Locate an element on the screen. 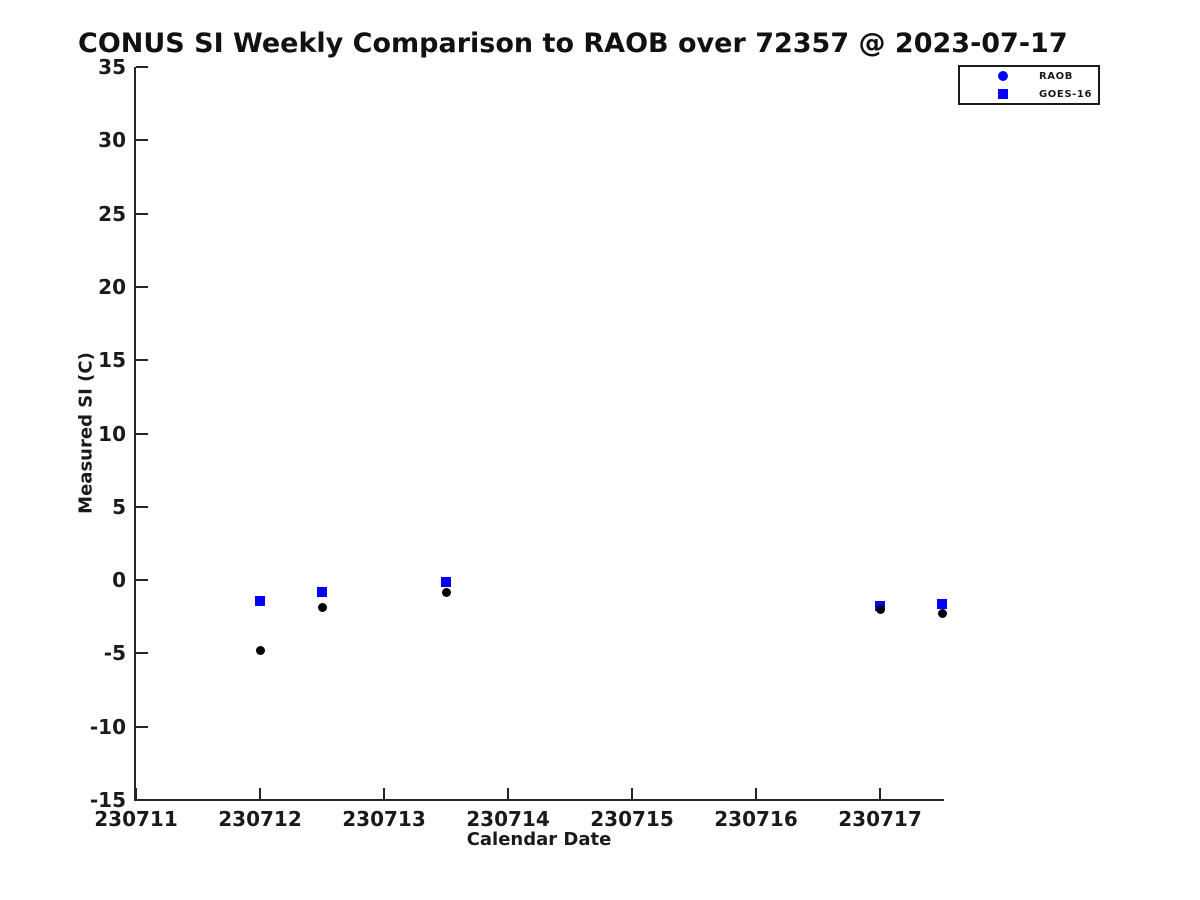  legend-label-raob: RAOB is located at coordinates (1056, 76).